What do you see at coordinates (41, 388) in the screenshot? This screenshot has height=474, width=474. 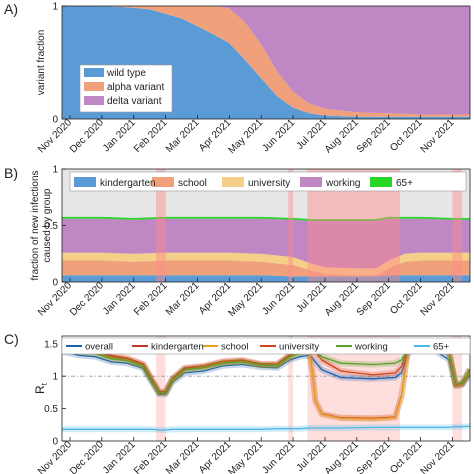 I see `y-axis-label: Rt` at bounding box center [41, 388].